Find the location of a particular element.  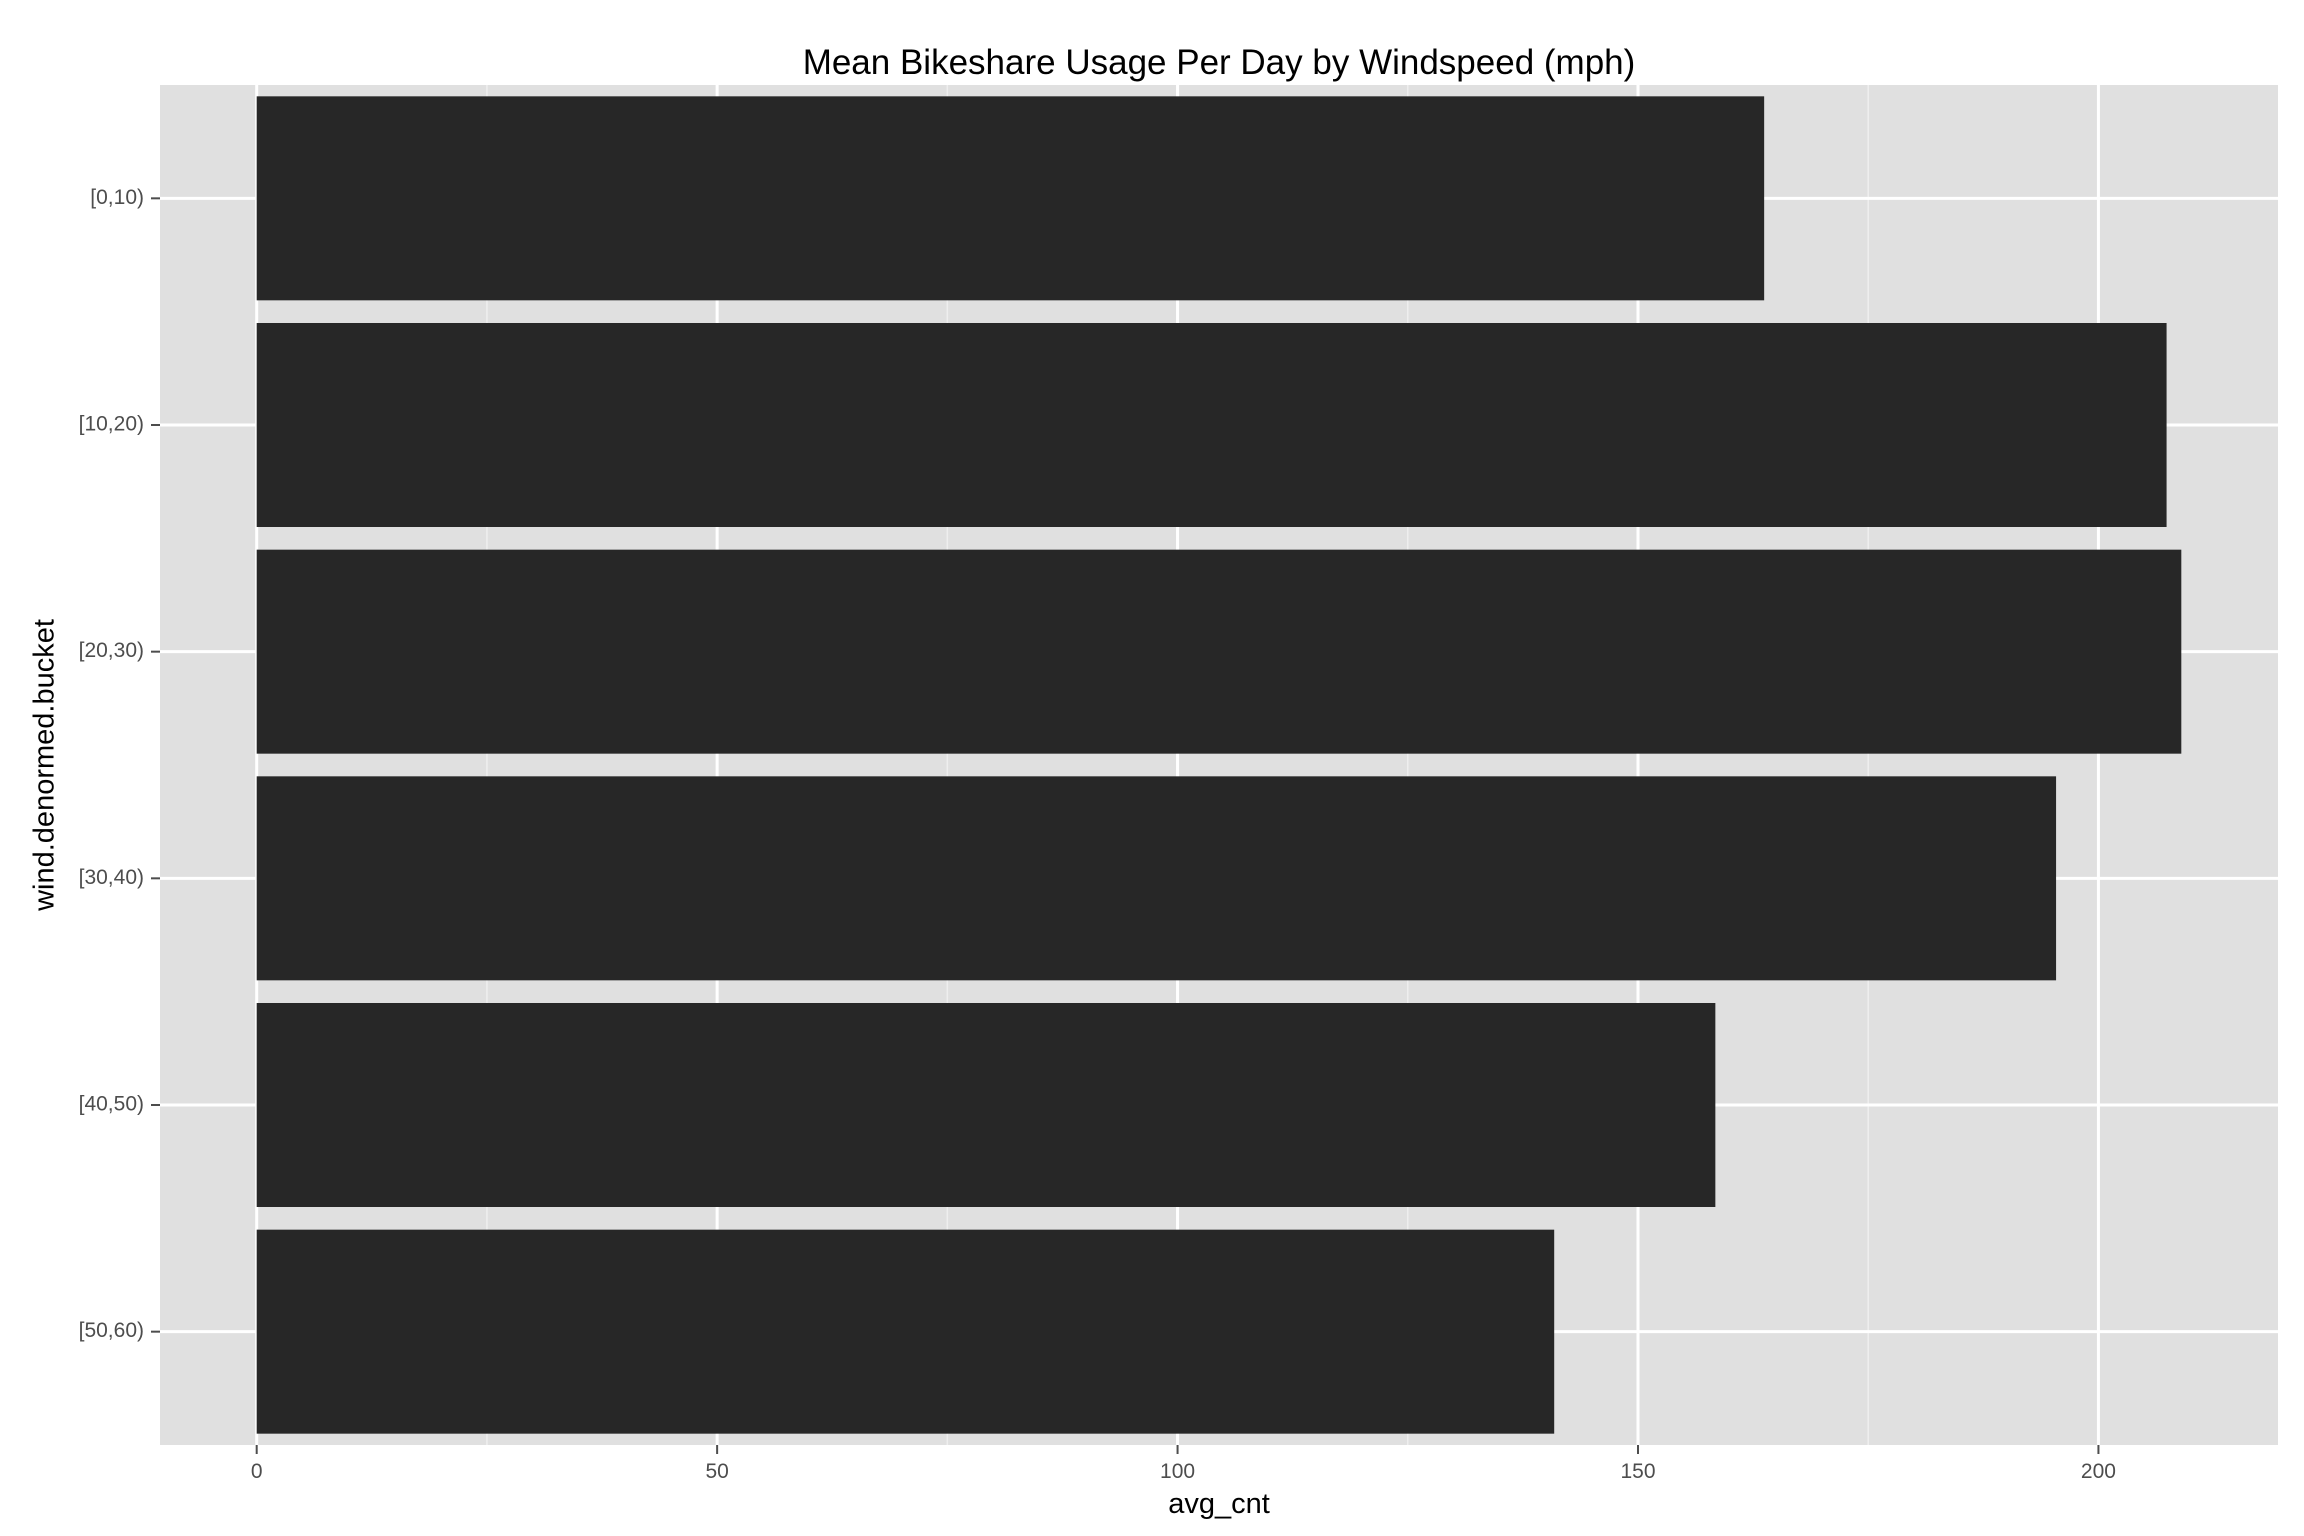

x-tick-label: 100 is located at coordinates (1177, 1471).